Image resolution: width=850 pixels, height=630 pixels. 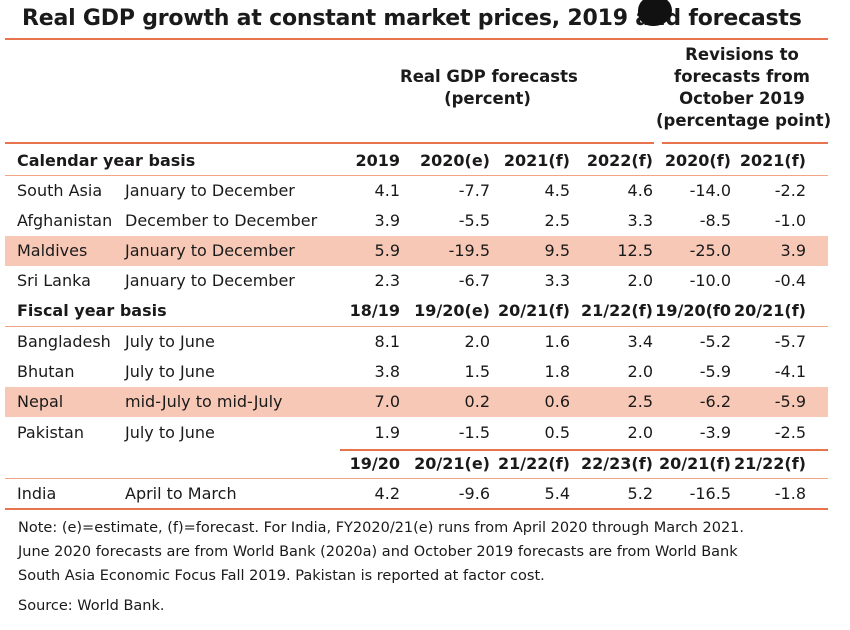 What do you see at coordinates (416, 39) in the screenshot?
I see `title-rule` at bounding box center [416, 39].